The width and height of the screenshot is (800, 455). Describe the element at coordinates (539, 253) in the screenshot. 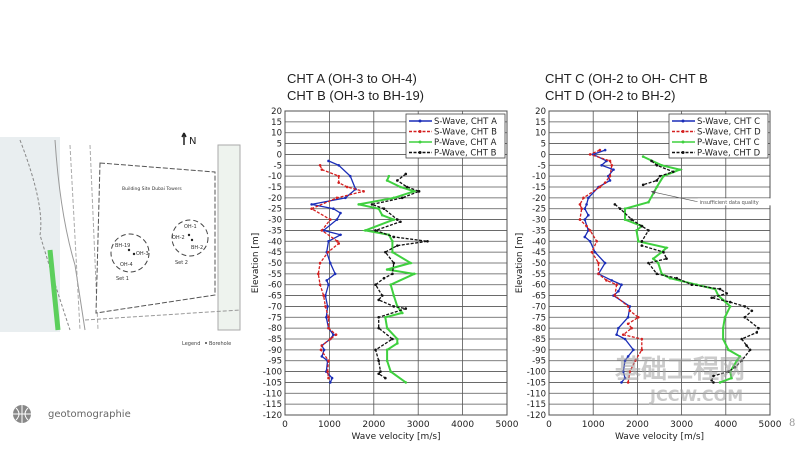

I see `y-tick-label: -45` at that location.